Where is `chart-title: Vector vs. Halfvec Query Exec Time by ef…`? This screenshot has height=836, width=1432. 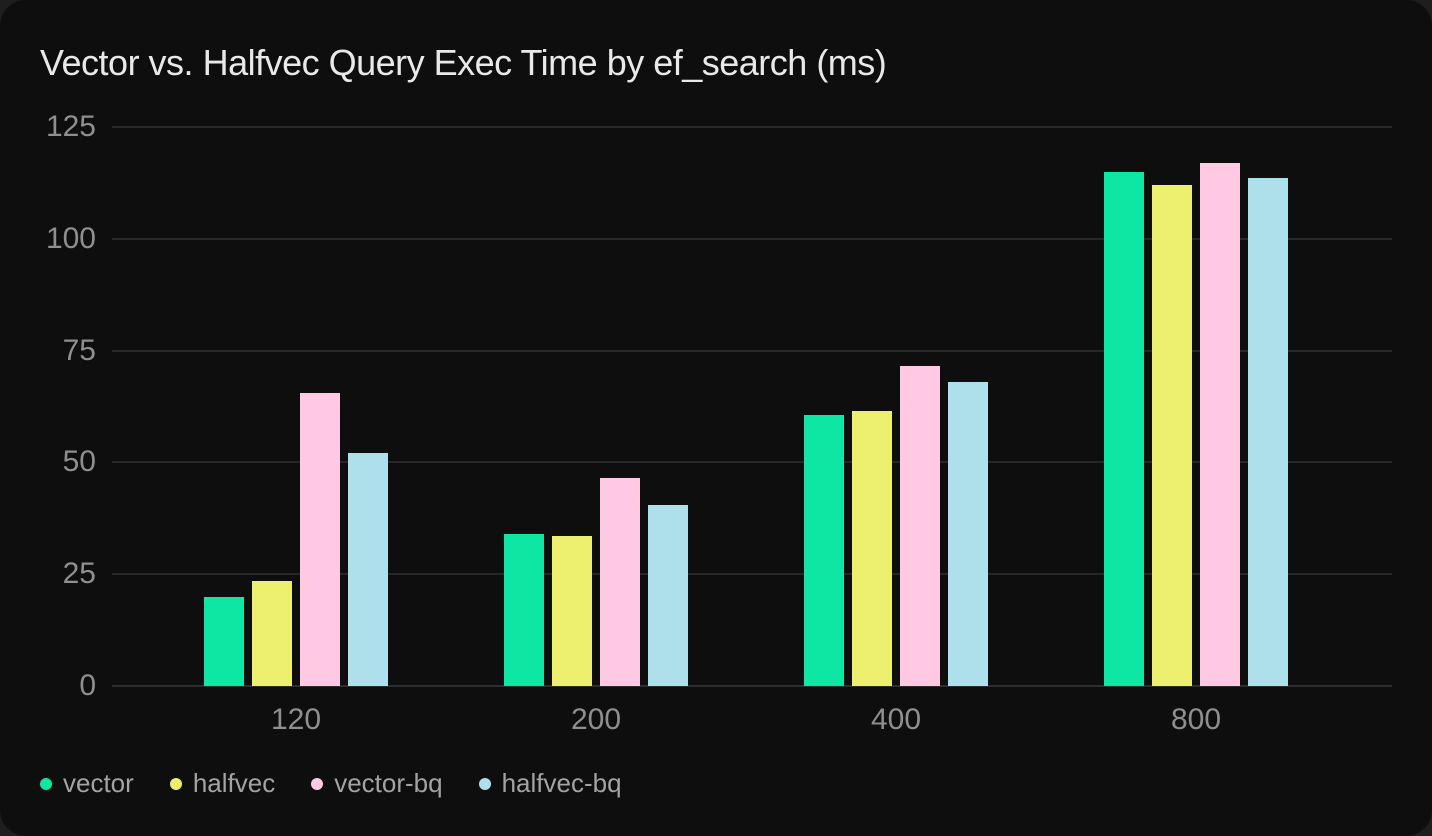
chart-title: Vector vs. Halfvec Query Exec Time by ef… is located at coordinates (463, 62).